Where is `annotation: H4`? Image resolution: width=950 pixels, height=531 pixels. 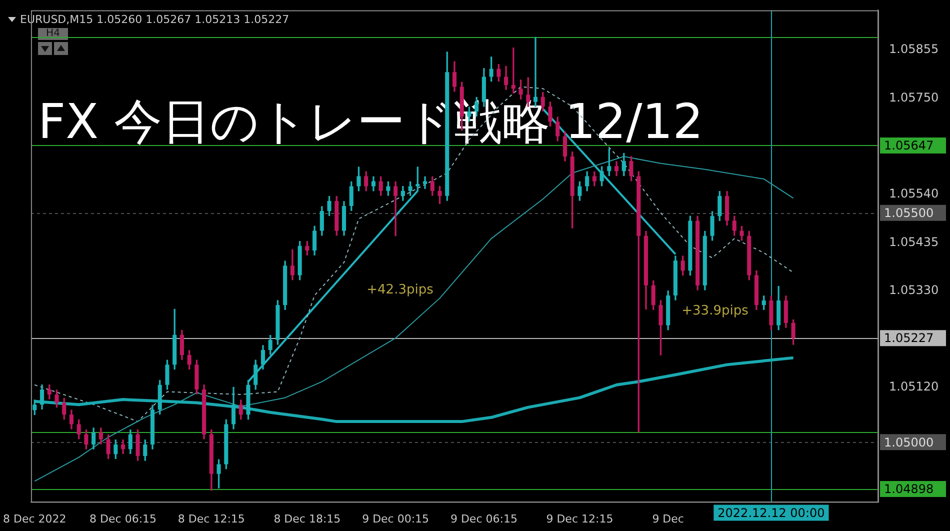 annotation: H4 is located at coordinates (53, 34).